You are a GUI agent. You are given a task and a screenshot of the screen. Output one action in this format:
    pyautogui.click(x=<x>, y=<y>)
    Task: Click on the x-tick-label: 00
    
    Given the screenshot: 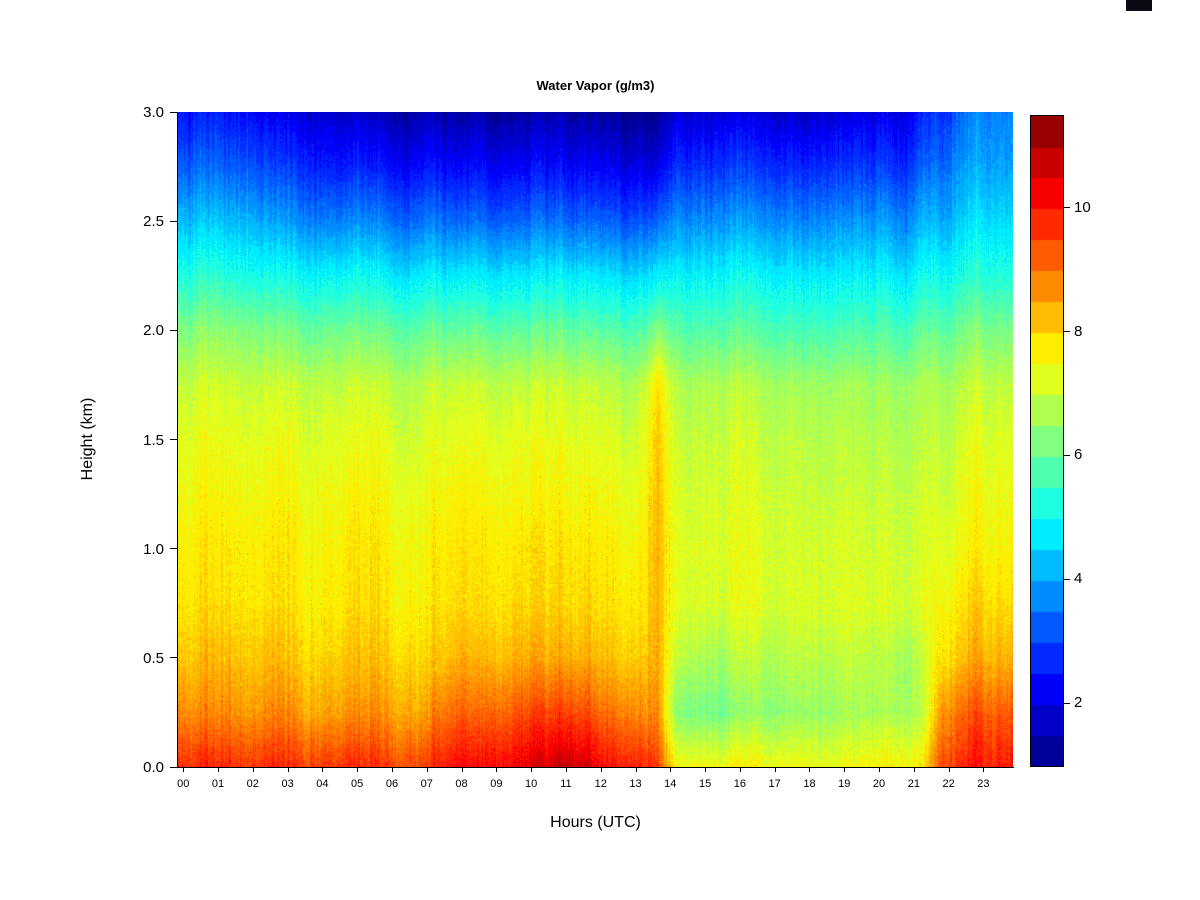 What is the action you would take?
    pyautogui.click(x=183, y=784)
    